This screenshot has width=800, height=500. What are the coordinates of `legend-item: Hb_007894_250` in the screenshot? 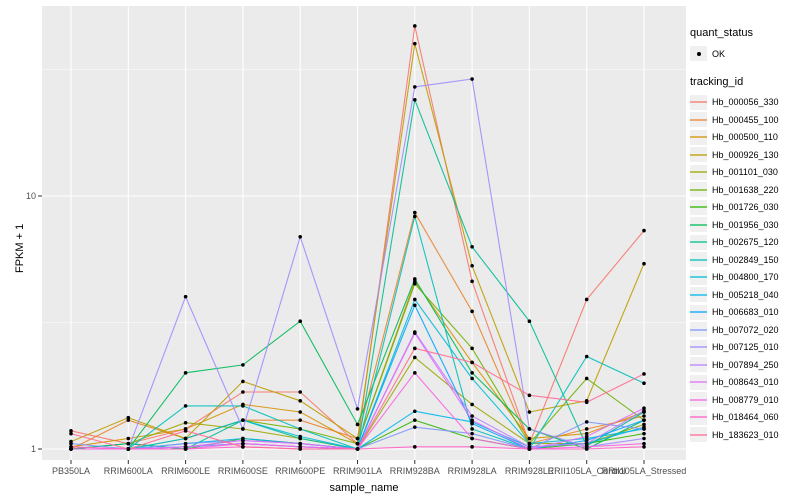 It's located at (744, 365).